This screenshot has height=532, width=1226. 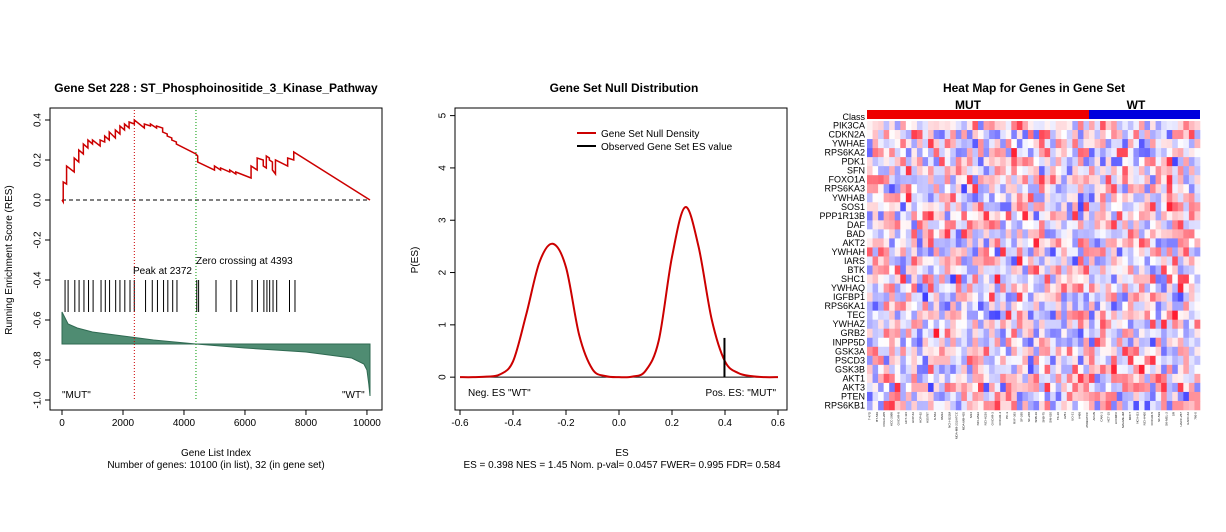 I want to click on gene-label: RPS6KA2, so click(x=844, y=153).